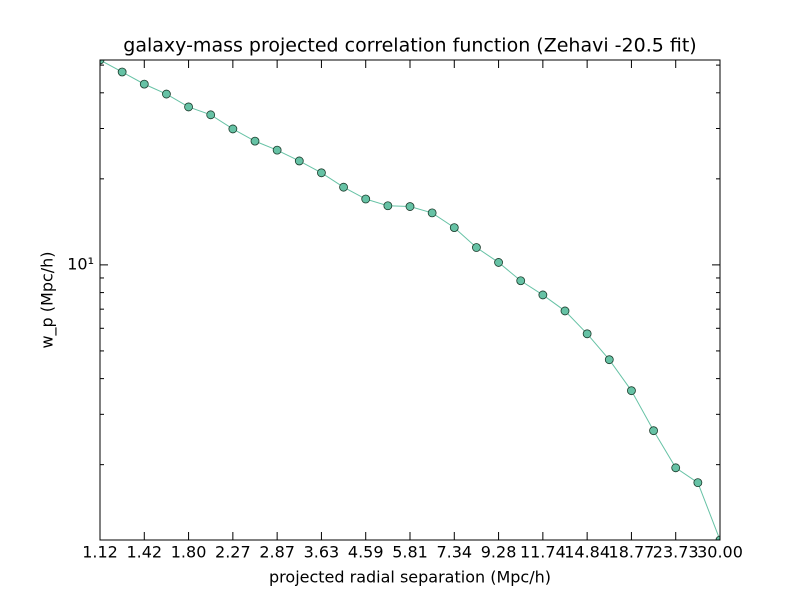  What do you see at coordinates (410, 577) in the screenshot?
I see `x-axis-label: projected radial separation (Mpc/h)` at bounding box center [410, 577].